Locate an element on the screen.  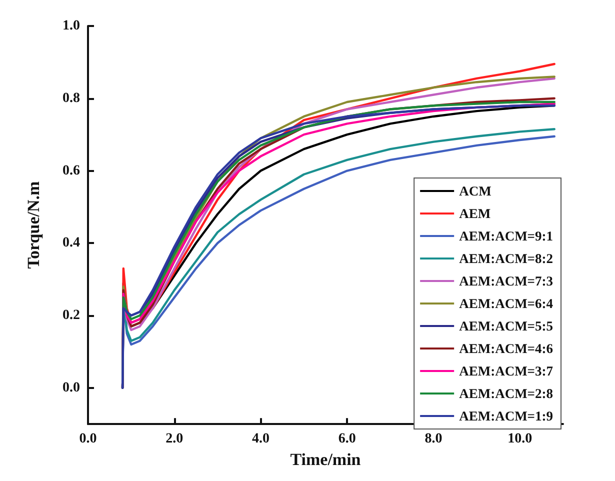
y-tick-label: 1.0 is located at coordinates (71, 26).